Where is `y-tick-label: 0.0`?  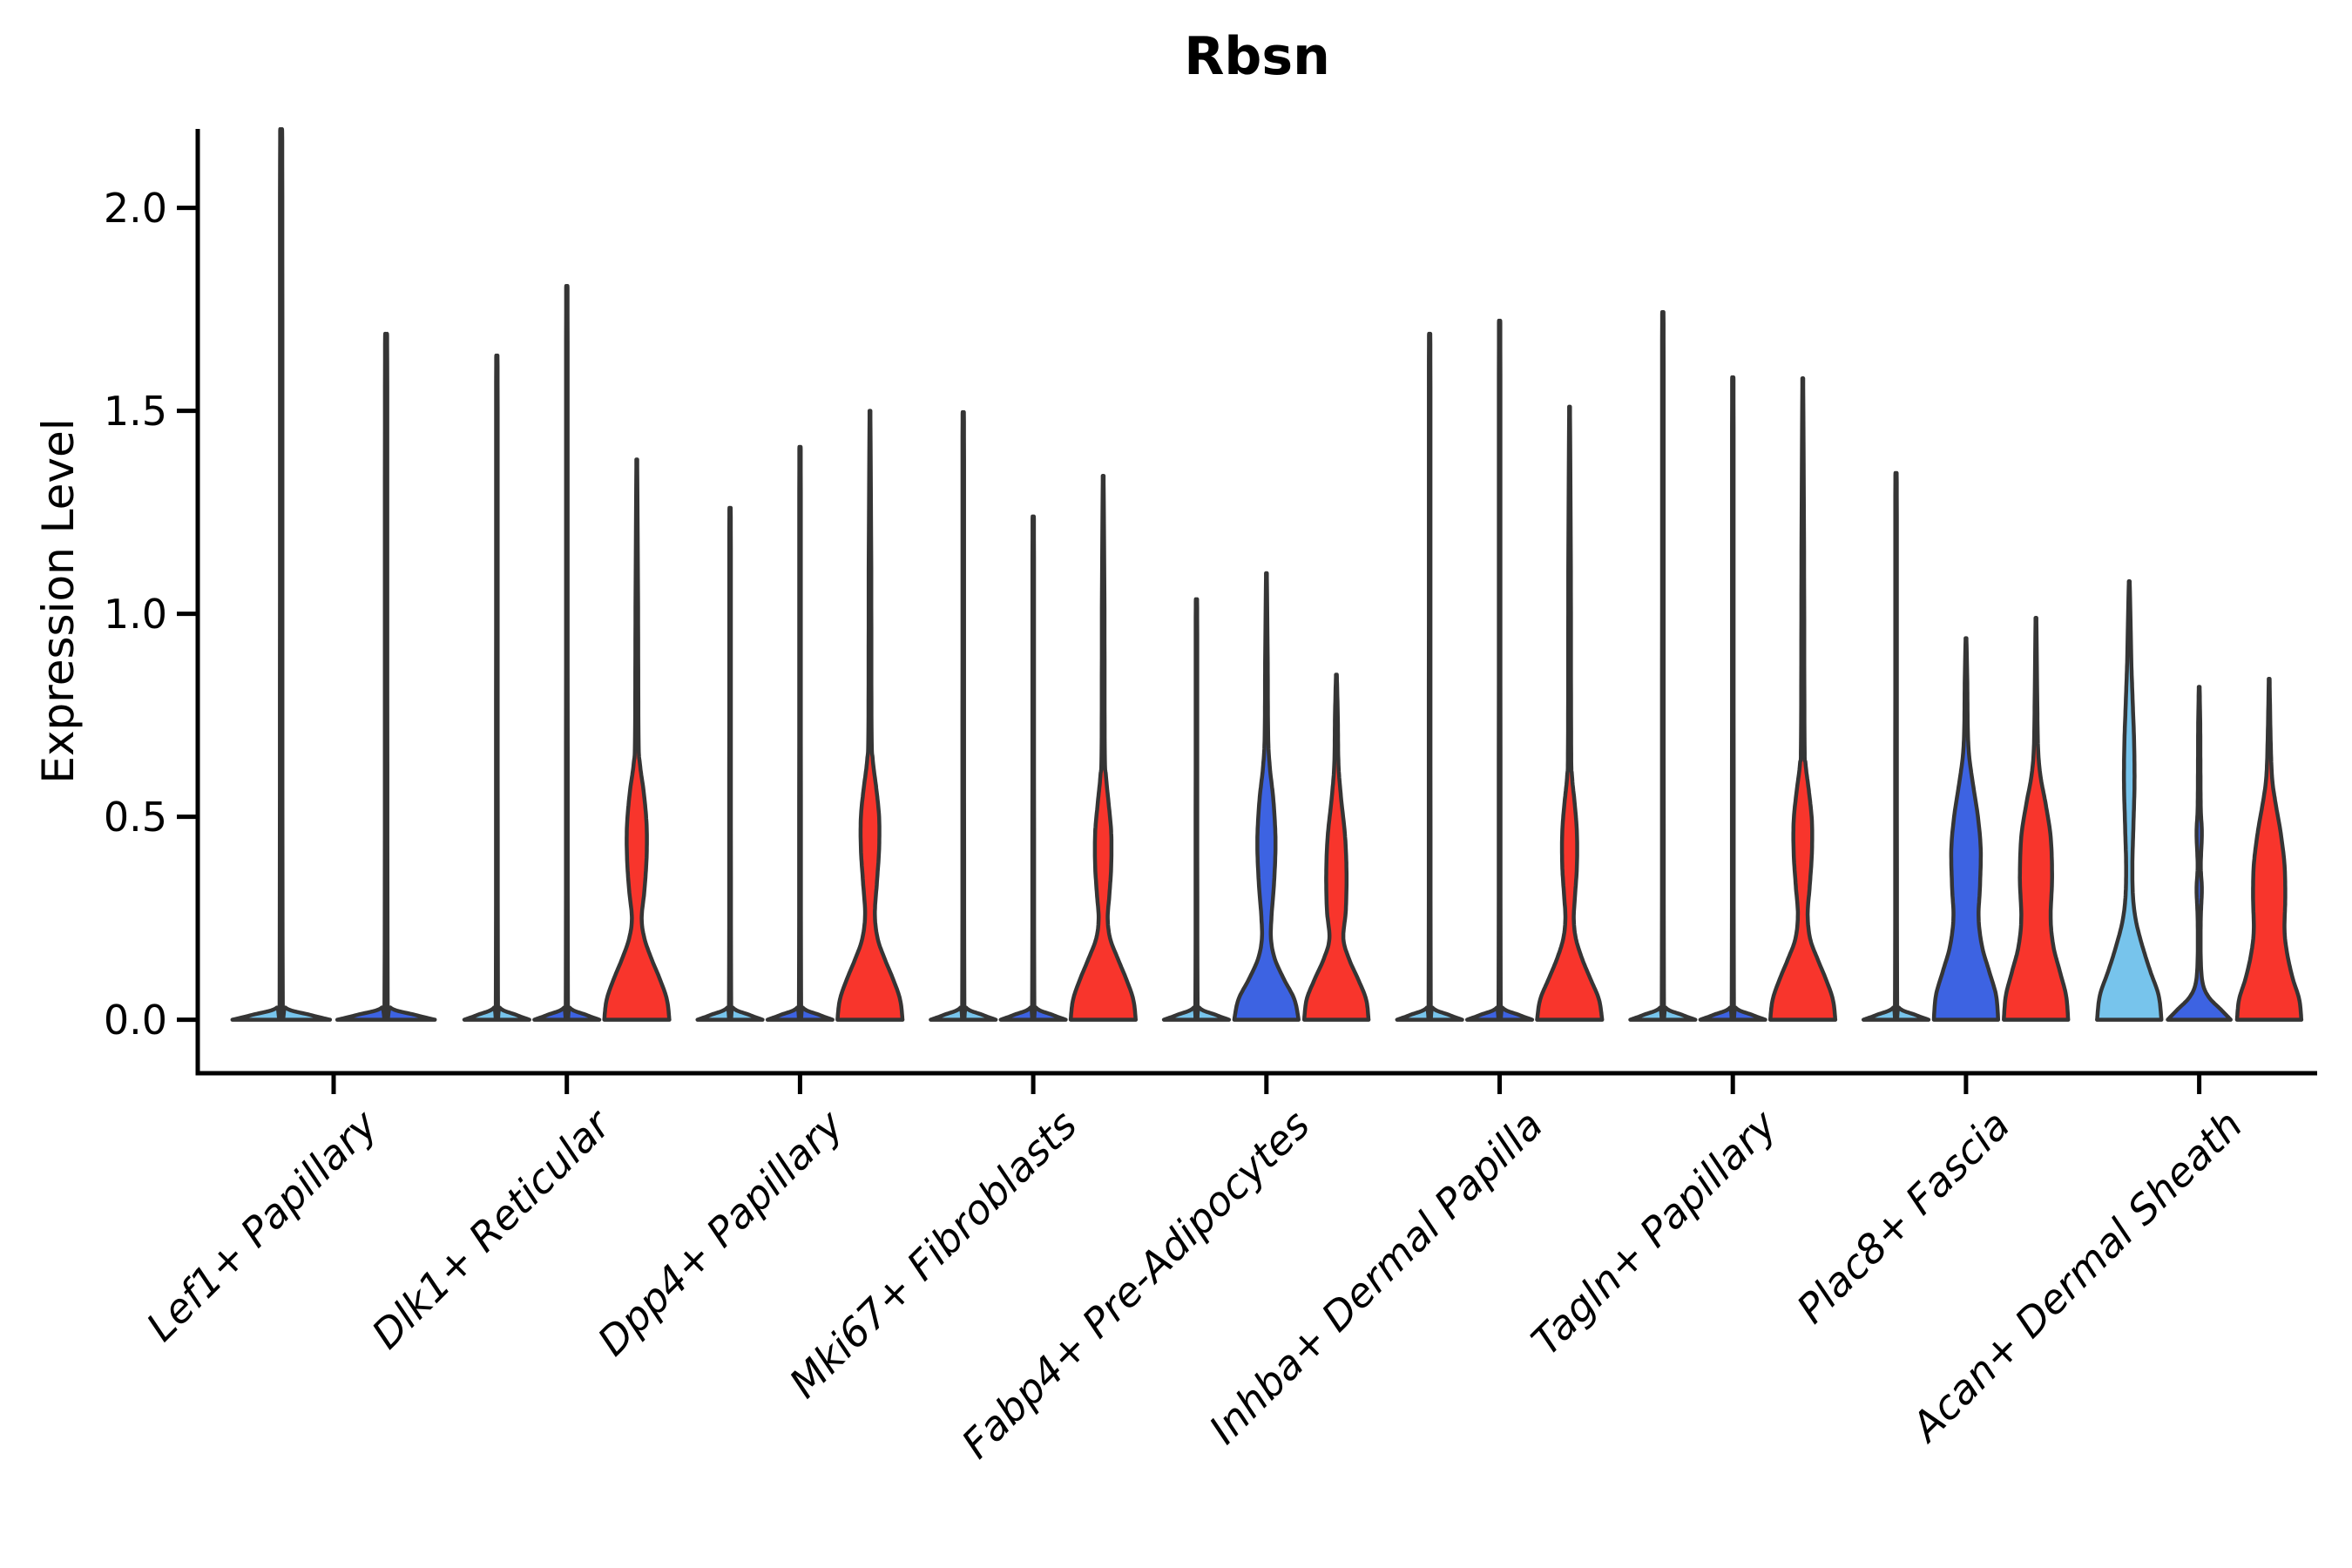 y-tick-label: 0.0 is located at coordinates (135, 1020).